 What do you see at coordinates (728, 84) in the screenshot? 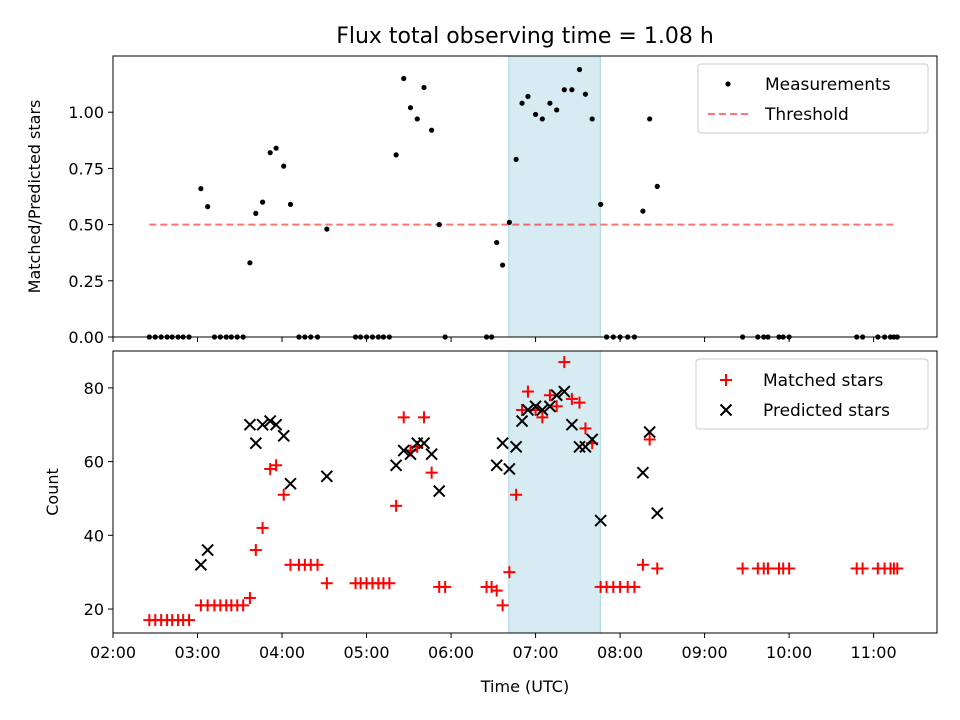
I see `legend-marker-measurements` at bounding box center [728, 84].